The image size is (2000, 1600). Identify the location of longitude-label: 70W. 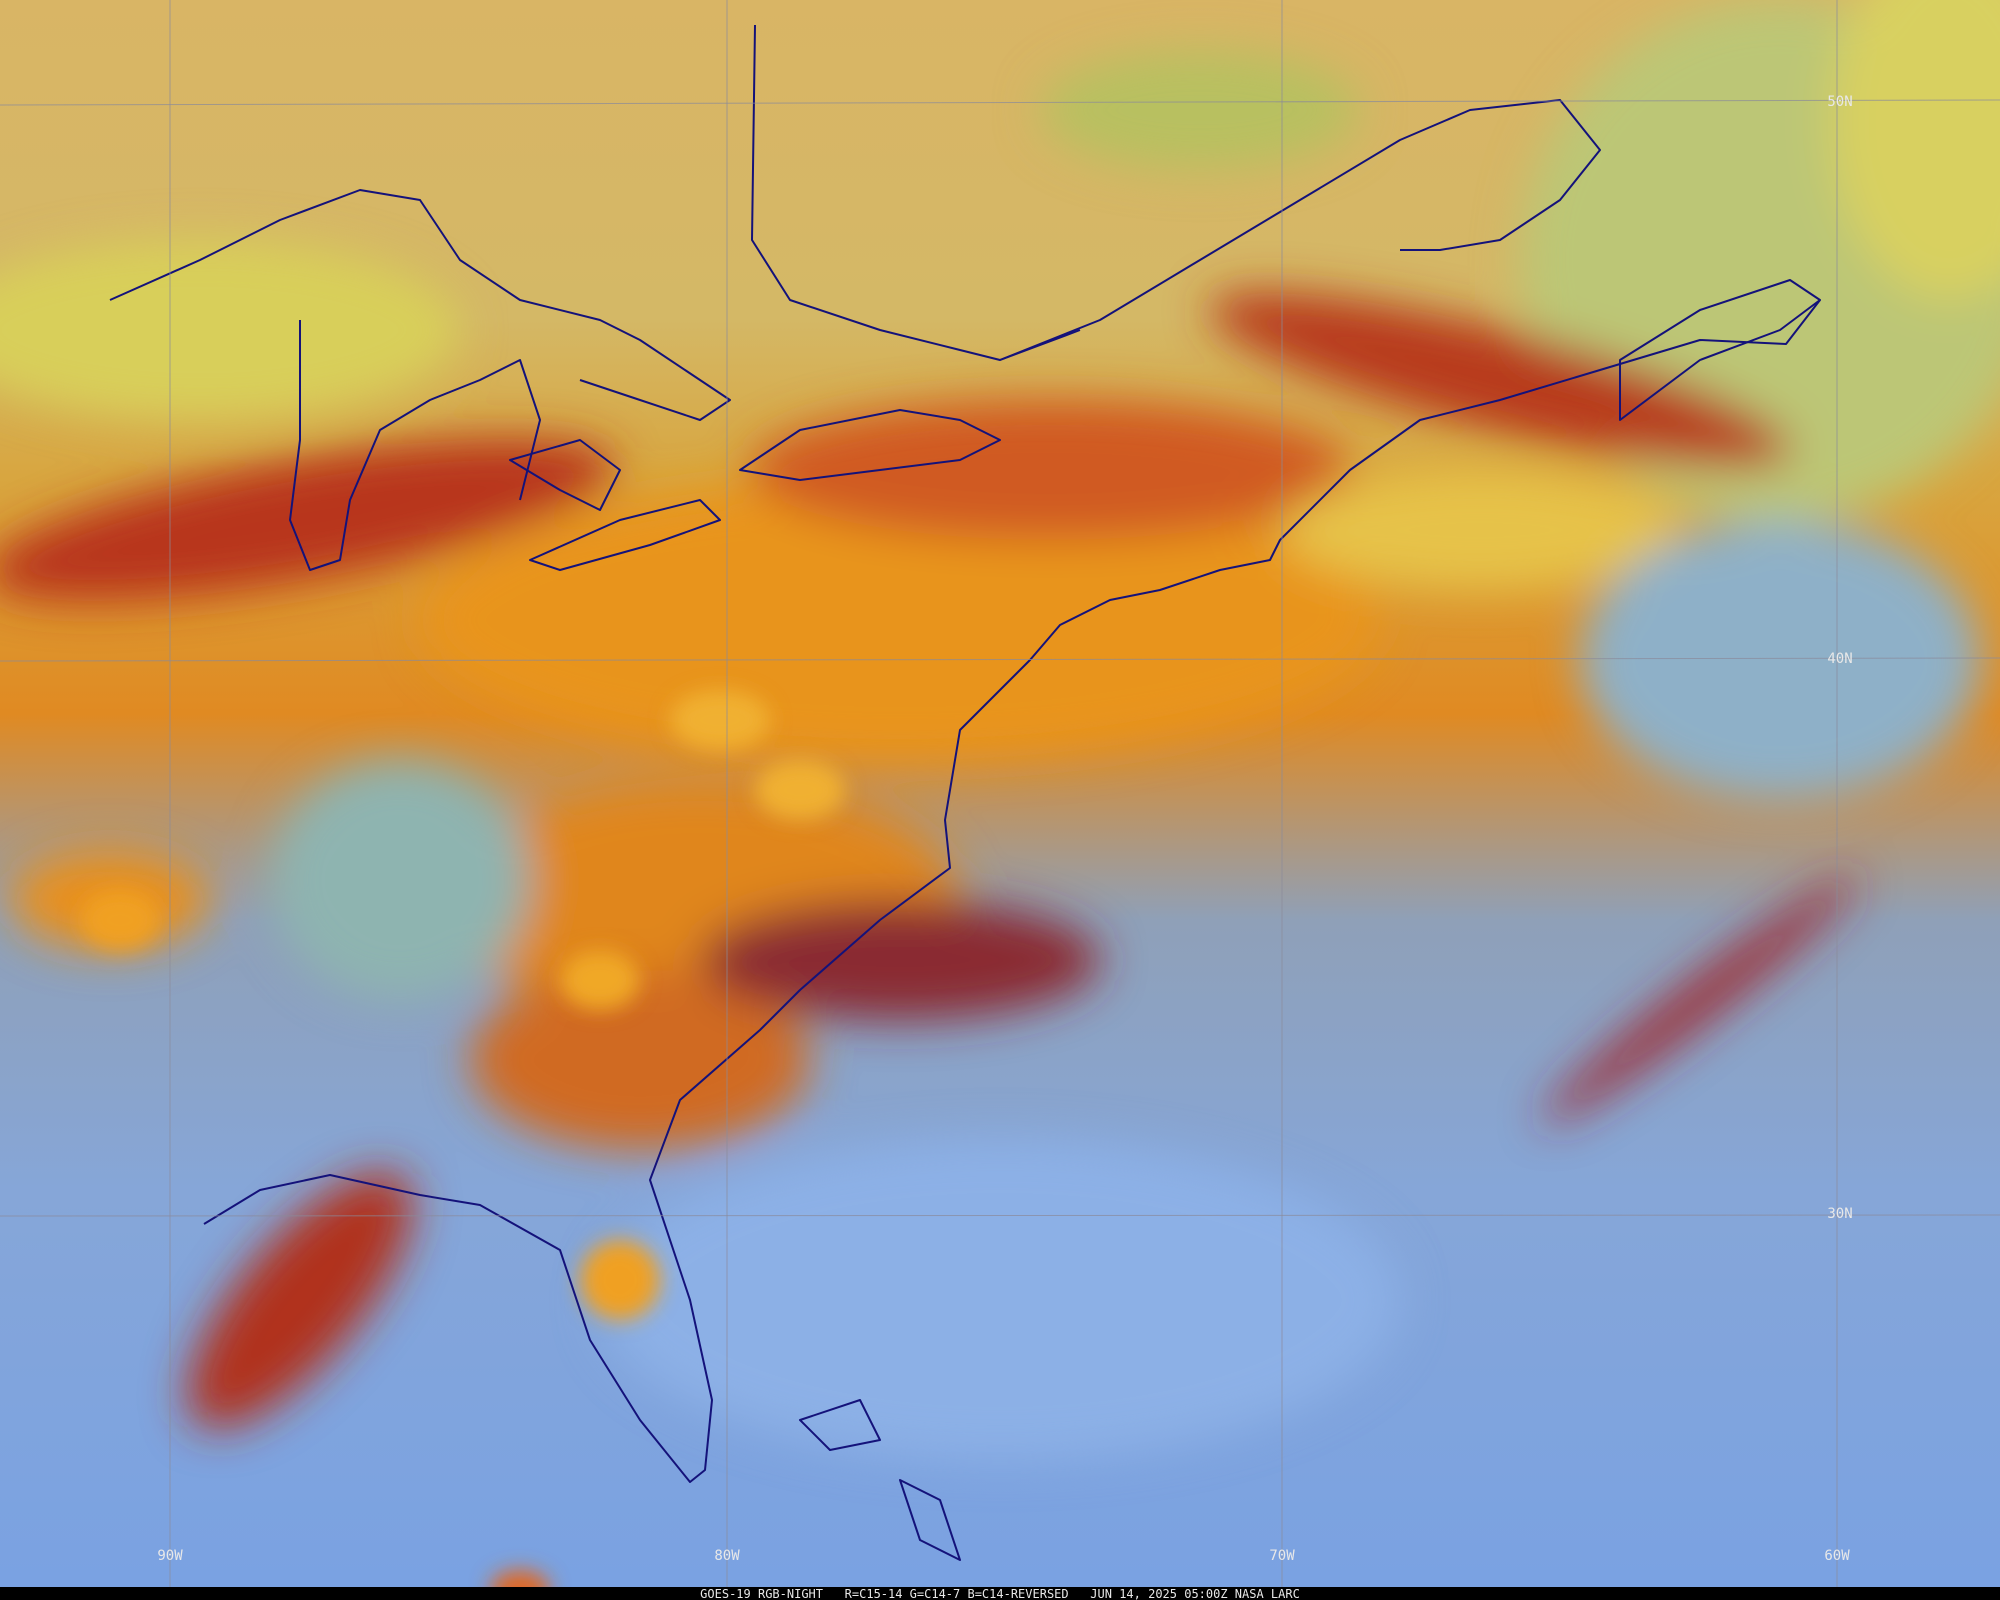
(1282, 1556).